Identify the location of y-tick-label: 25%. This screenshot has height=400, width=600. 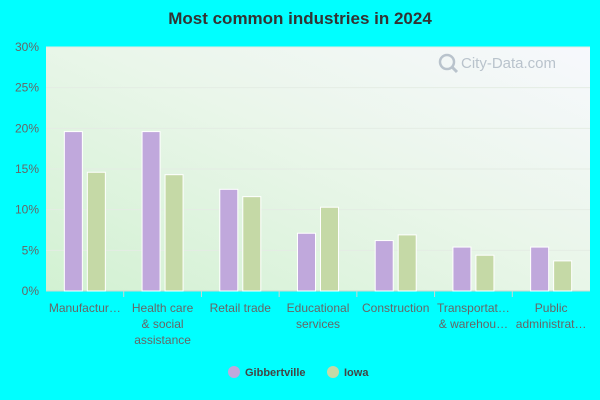
(27, 88).